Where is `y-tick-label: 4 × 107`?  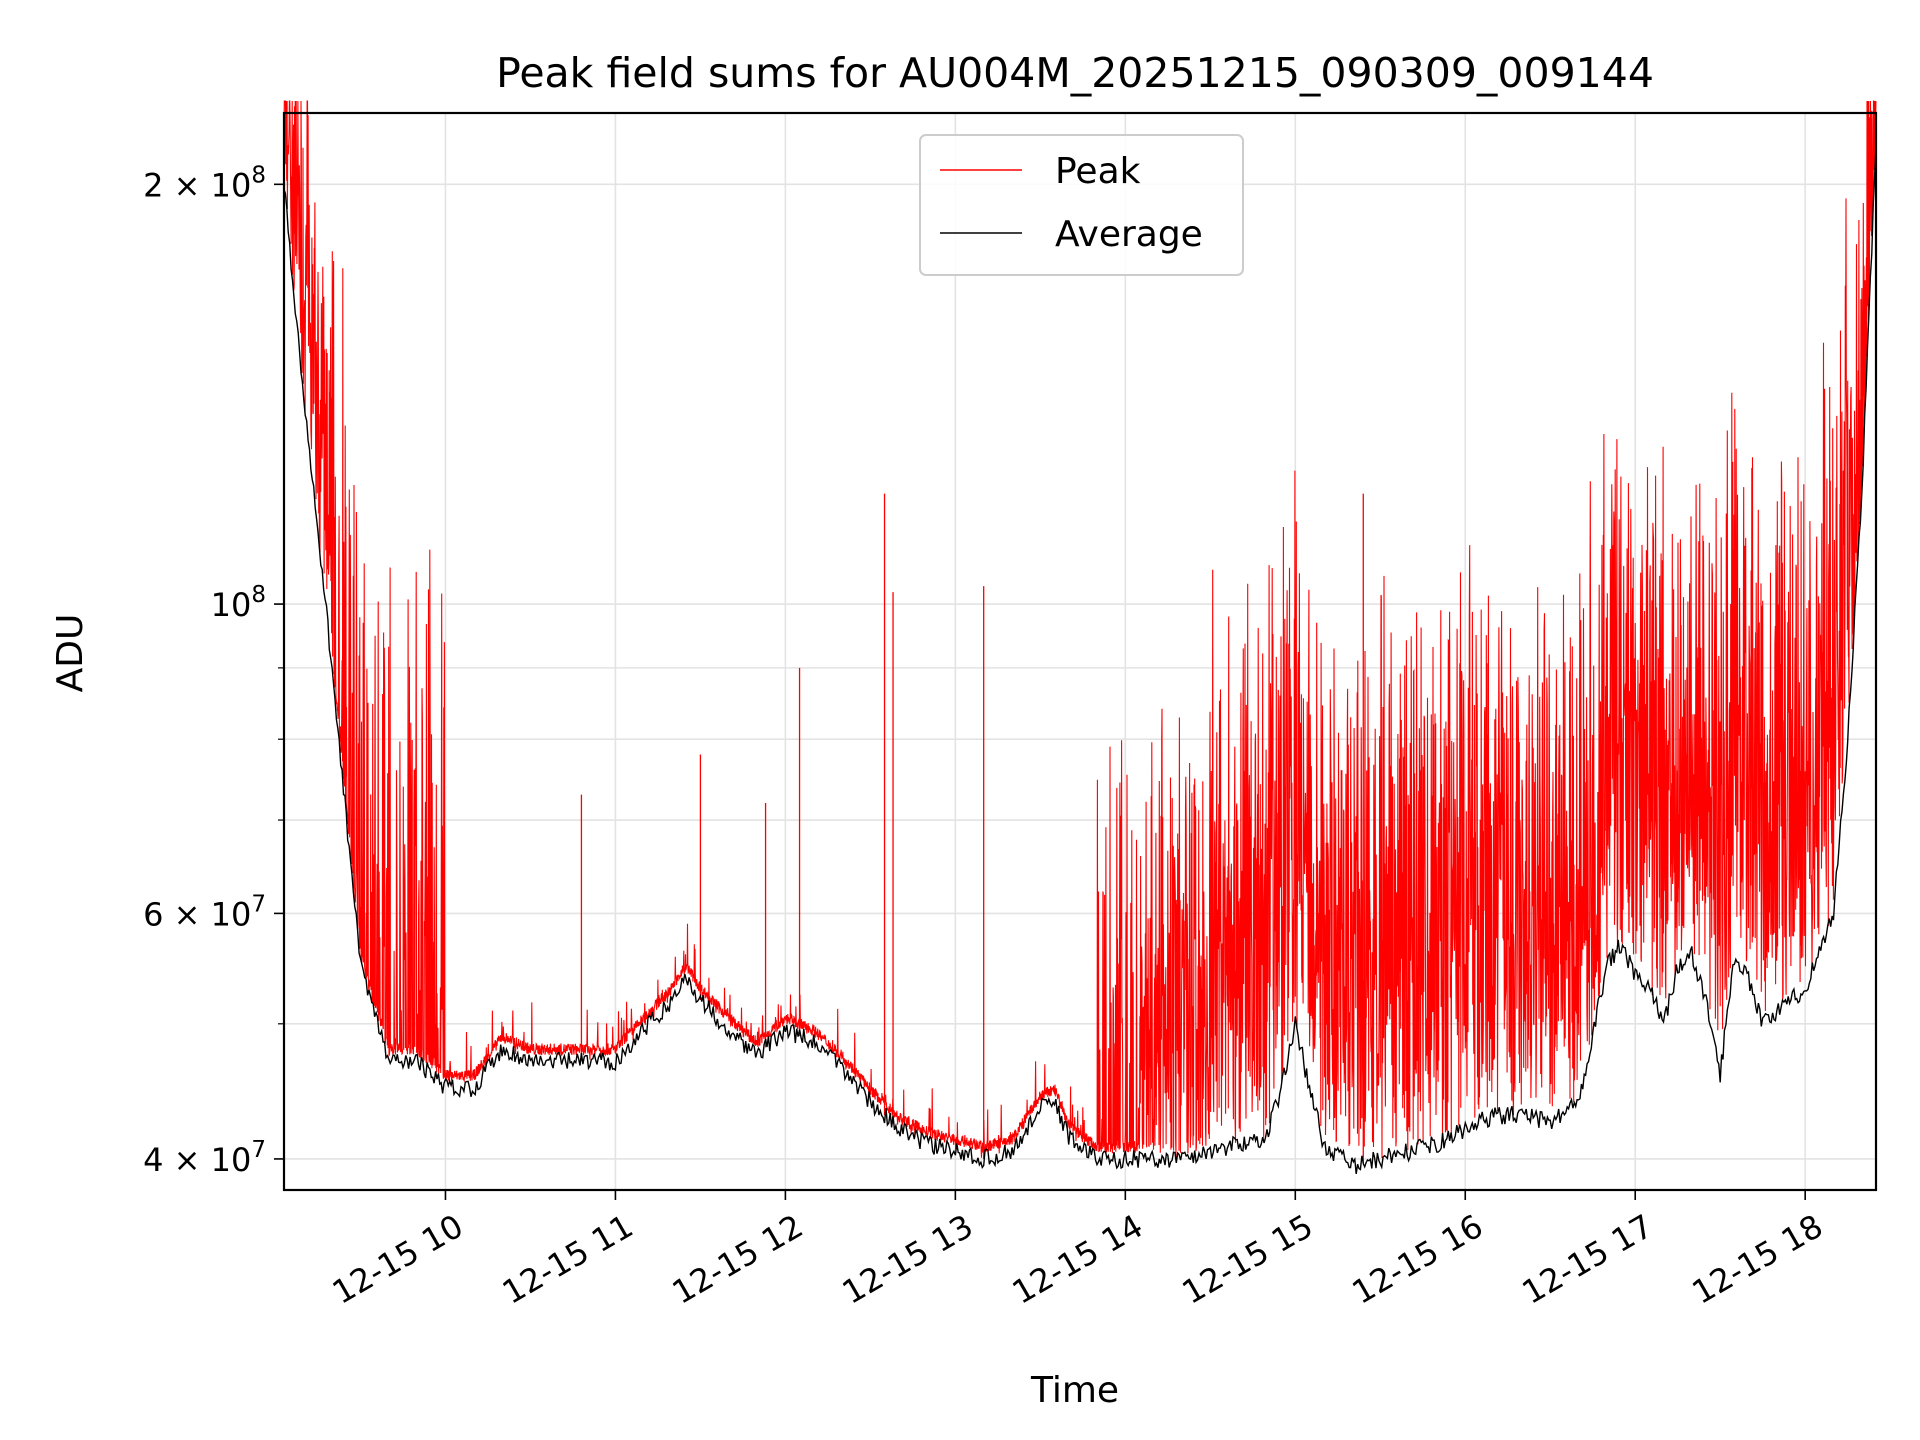 y-tick-label: 4 × 107 is located at coordinates (204, 1158).